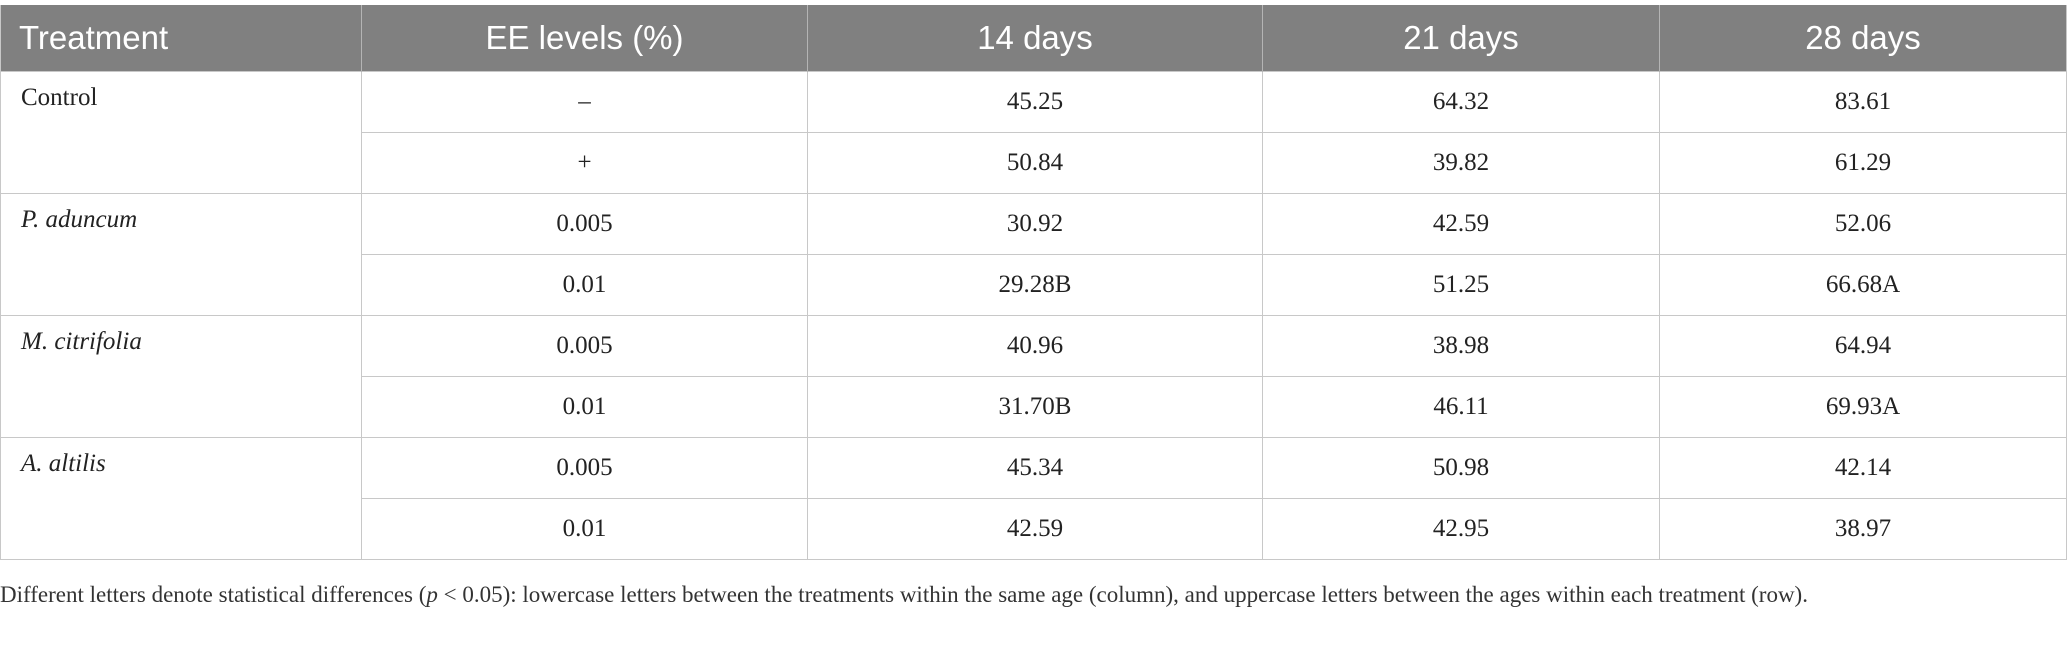  Describe the element at coordinates (181, 254) in the screenshot. I see `treatment-cell: P. aduncum` at that location.